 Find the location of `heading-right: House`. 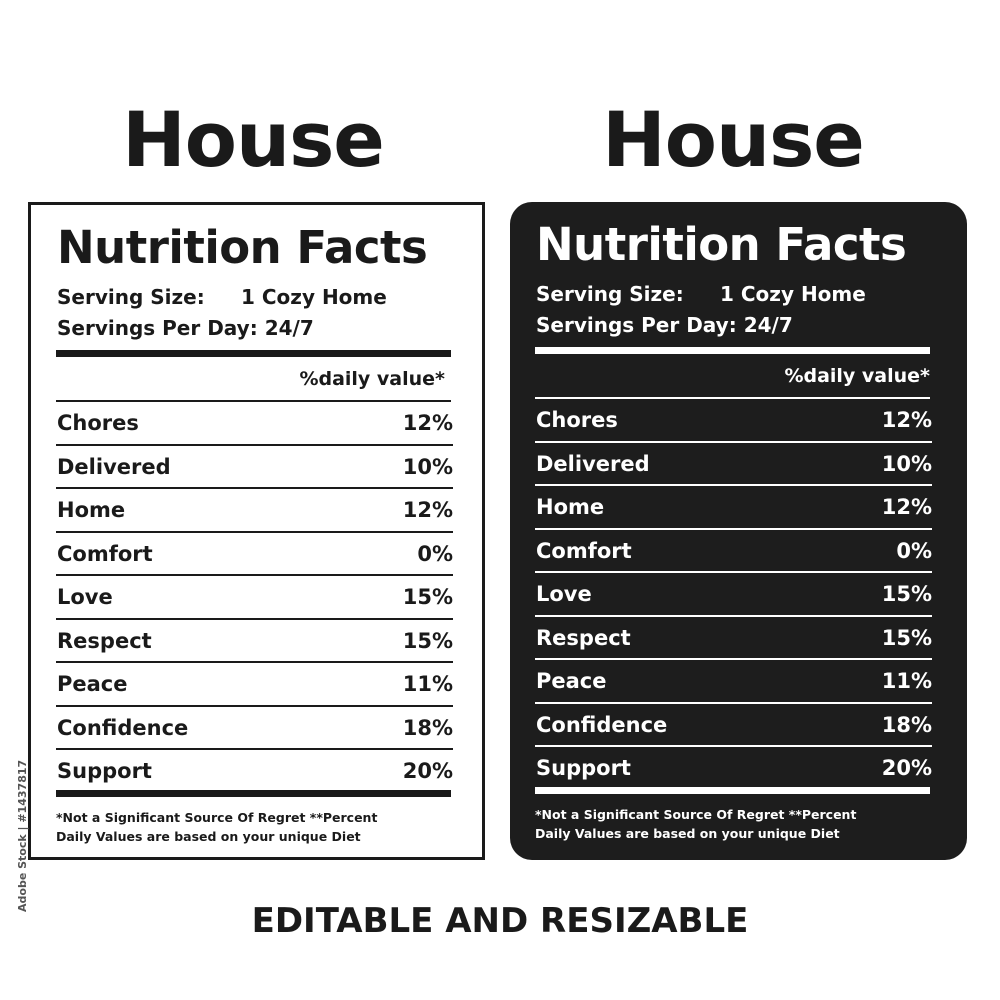

heading-right: House is located at coordinates (733, 139).